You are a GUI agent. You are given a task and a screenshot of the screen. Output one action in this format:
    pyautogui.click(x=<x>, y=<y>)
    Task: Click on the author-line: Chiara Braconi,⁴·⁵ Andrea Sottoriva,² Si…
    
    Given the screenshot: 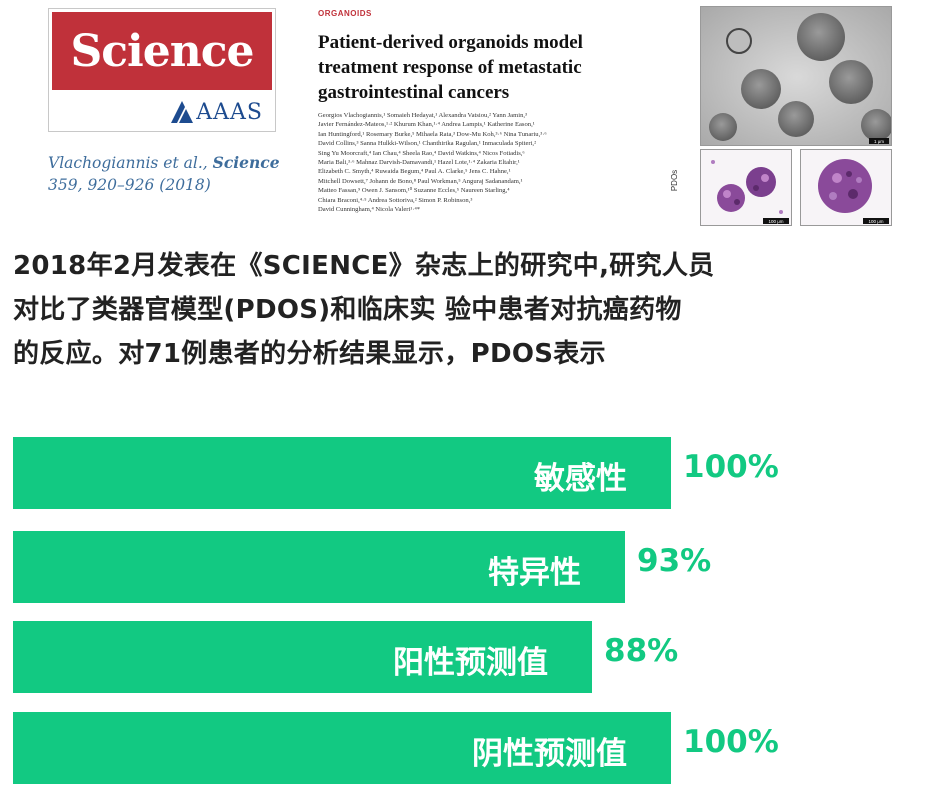 What is the action you would take?
    pyautogui.click(x=395, y=200)
    